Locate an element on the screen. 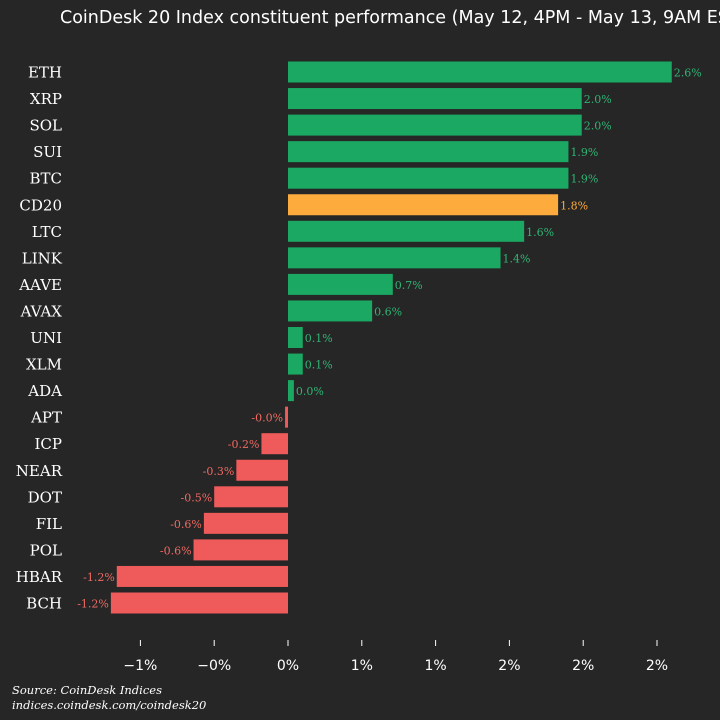 The width and height of the screenshot is (720, 720). source-line-2: indices.coindesk.com/coindesk20 is located at coordinates (109, 705).